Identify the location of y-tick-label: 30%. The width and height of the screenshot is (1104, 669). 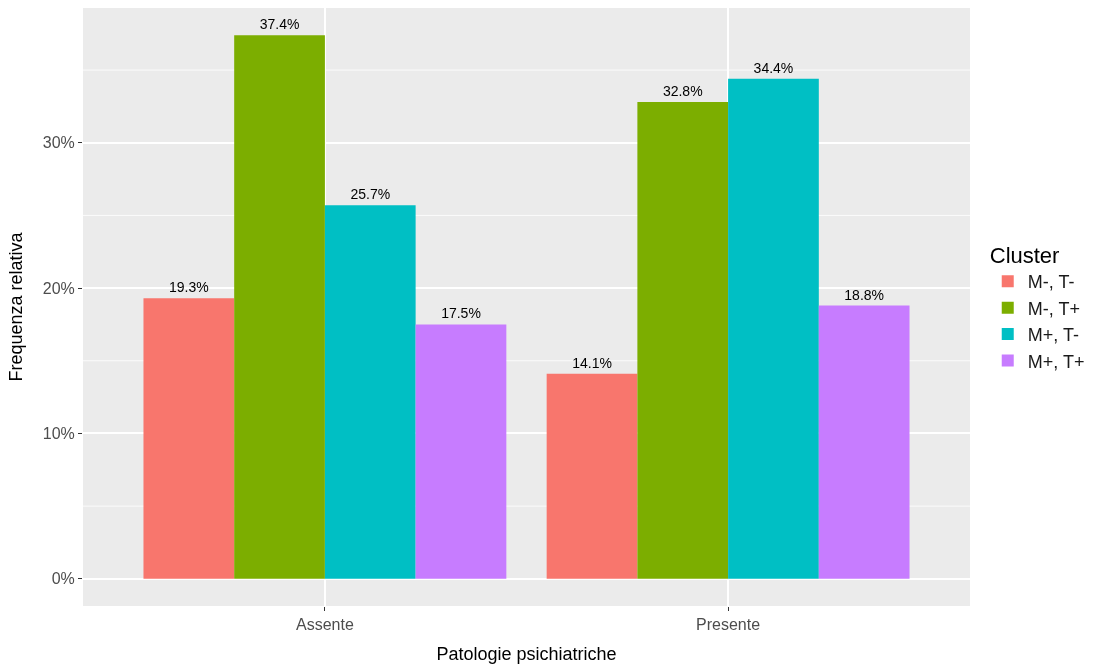
(58, 143).